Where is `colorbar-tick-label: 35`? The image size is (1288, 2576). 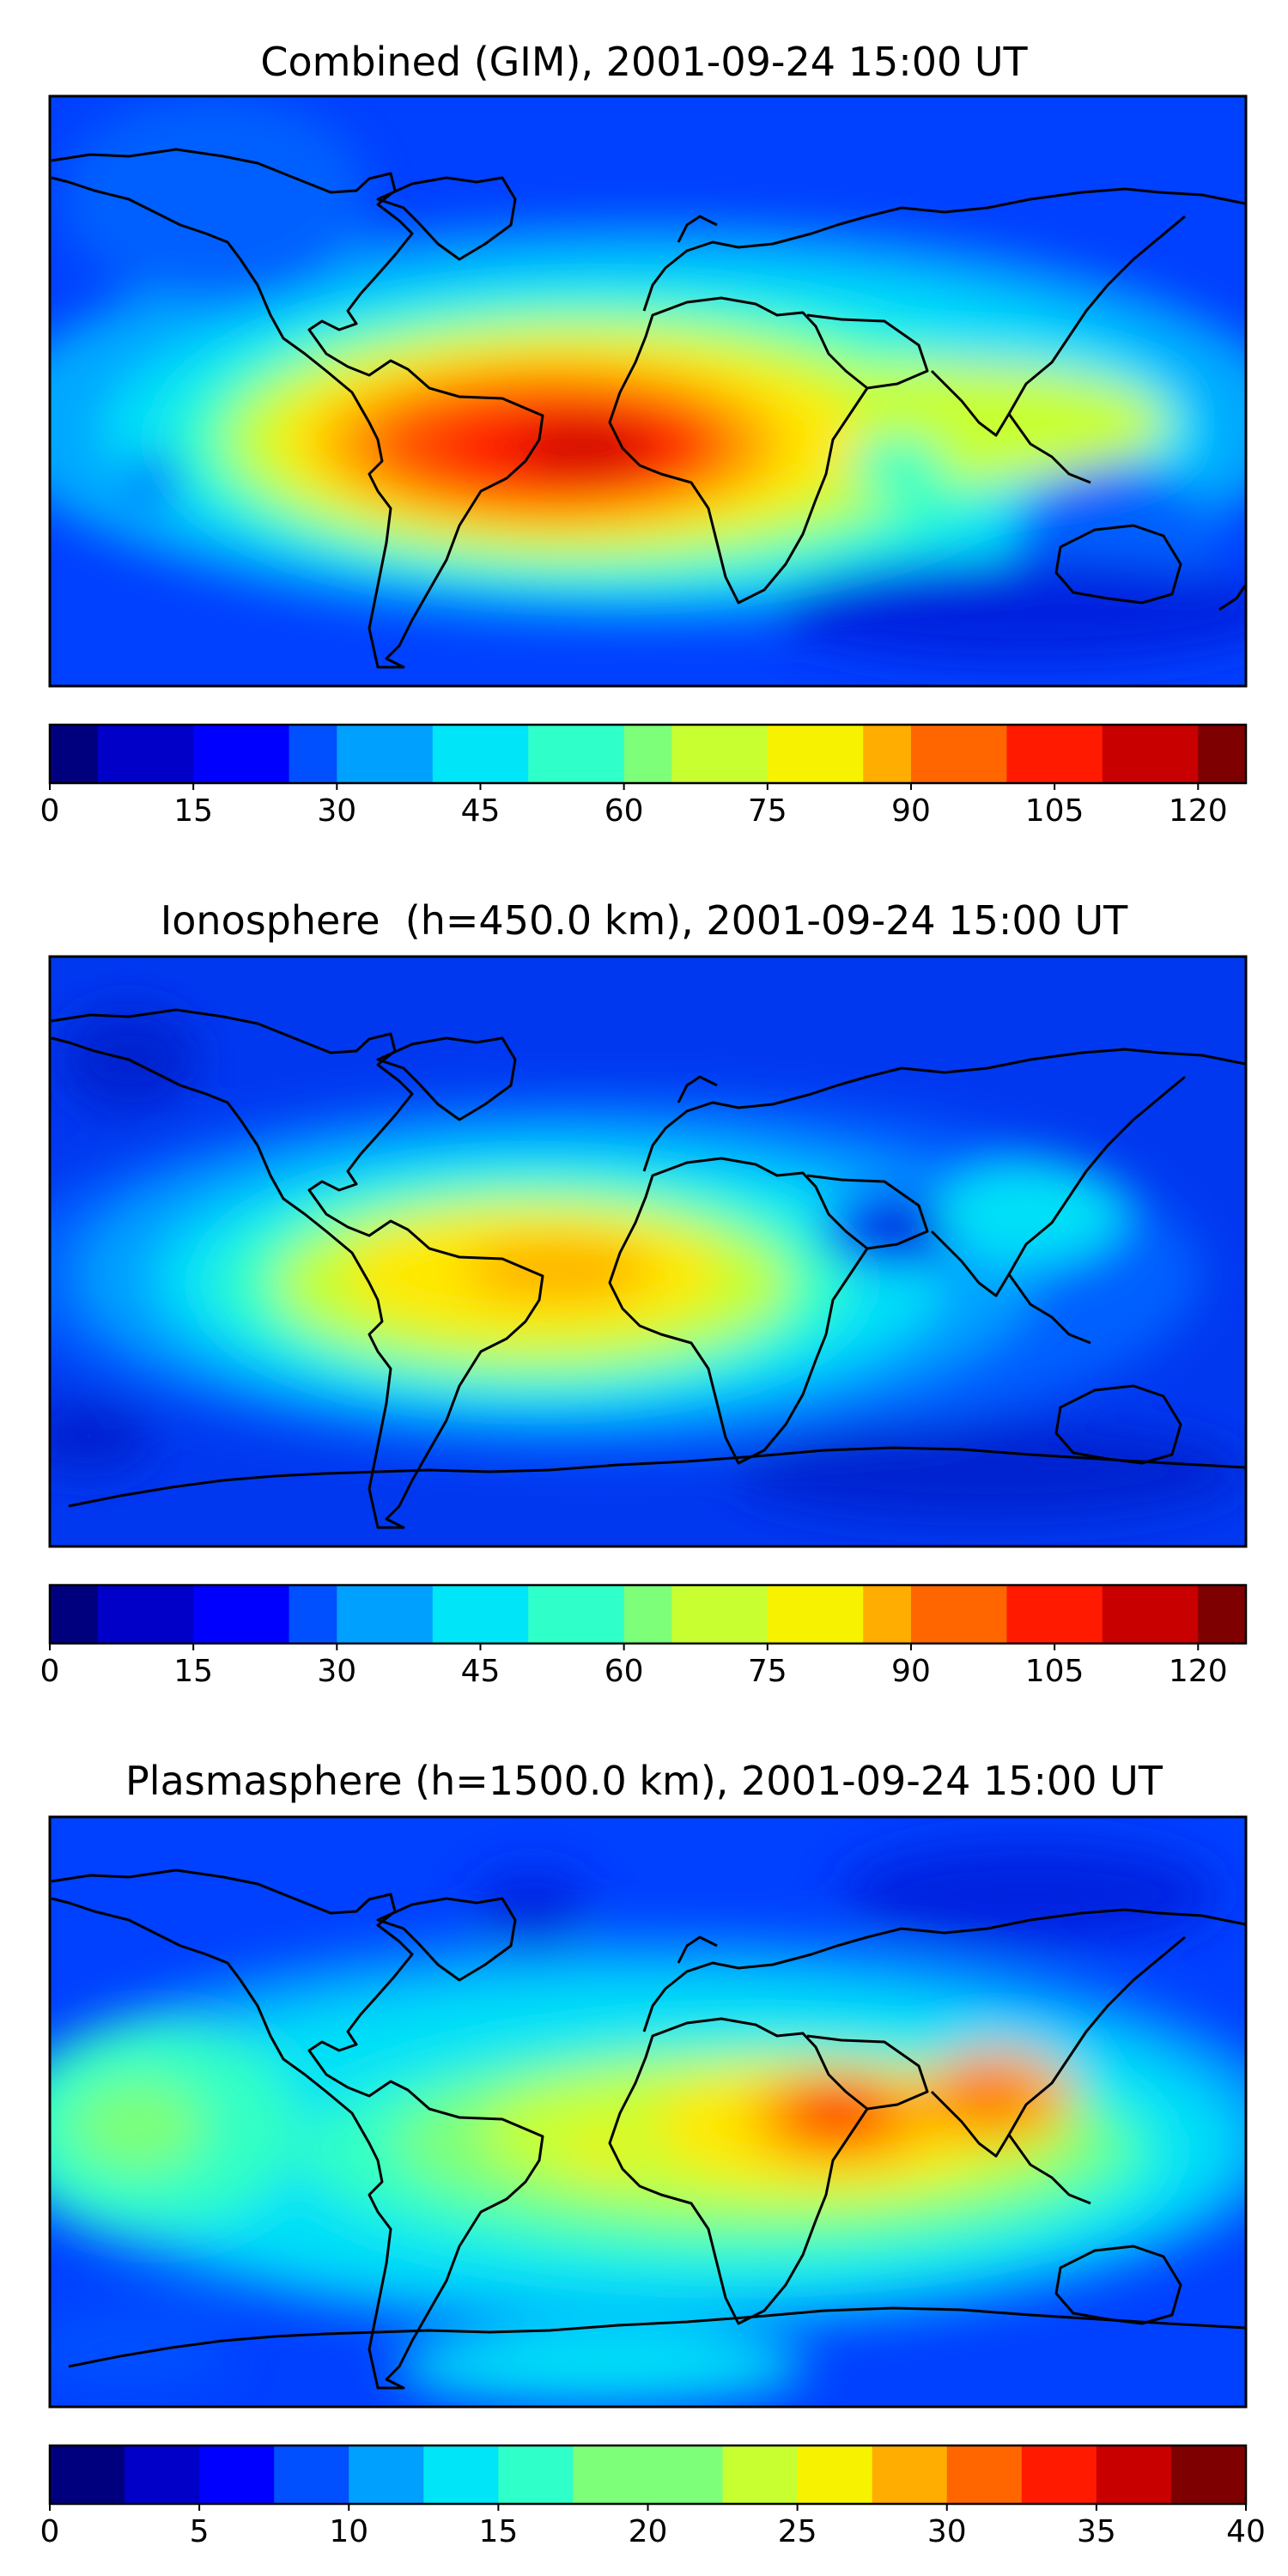
colorbar-tick-label: 35 is located at coordinates (1096, 2531).